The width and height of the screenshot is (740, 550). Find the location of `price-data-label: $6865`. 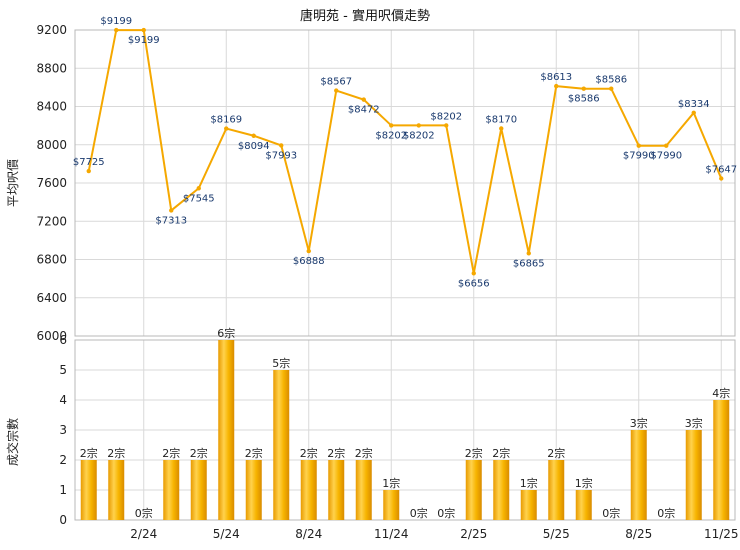

price-data-label: $6865 is located at coordinates (529, 263).